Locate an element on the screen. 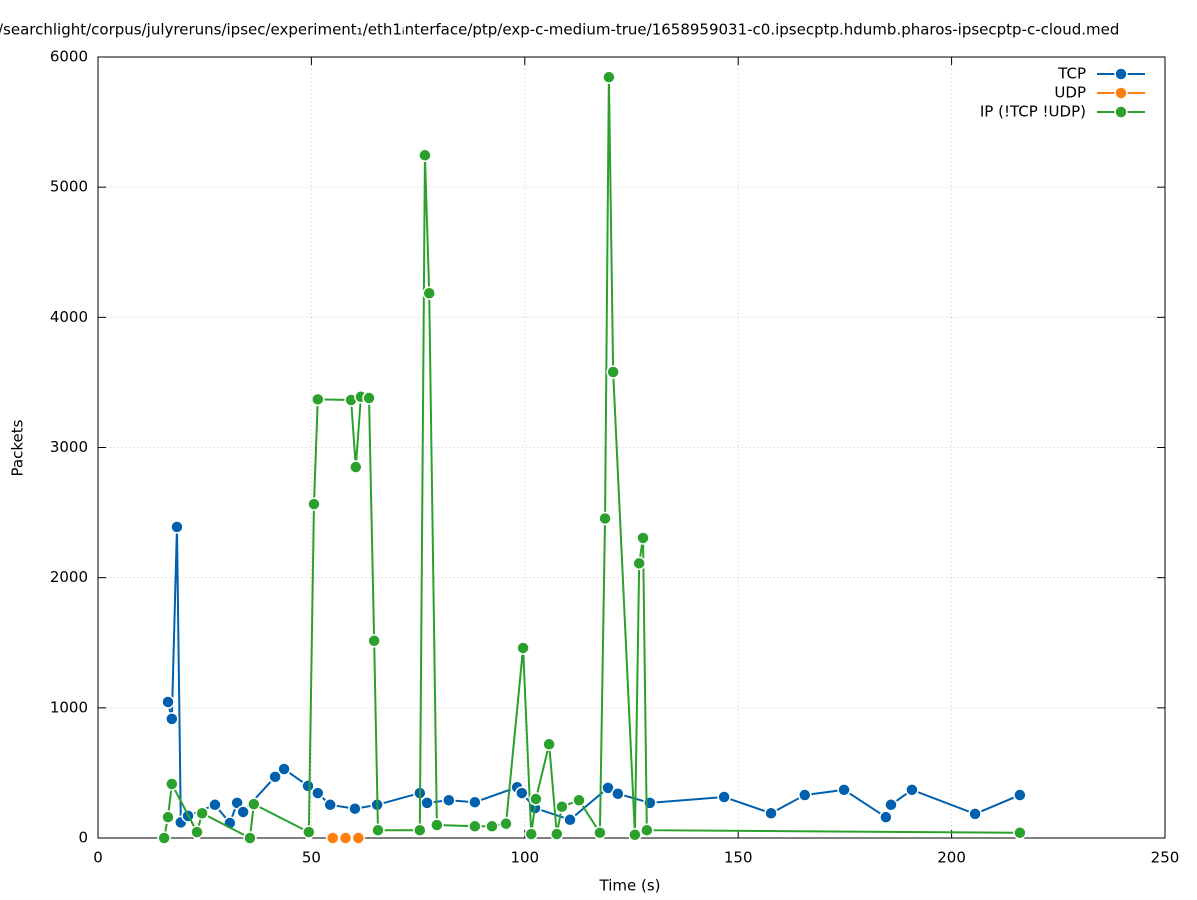 The height and width of the screenshot is (900, 1197). y-tick-label: 0 is located at coordinates (83, 838).